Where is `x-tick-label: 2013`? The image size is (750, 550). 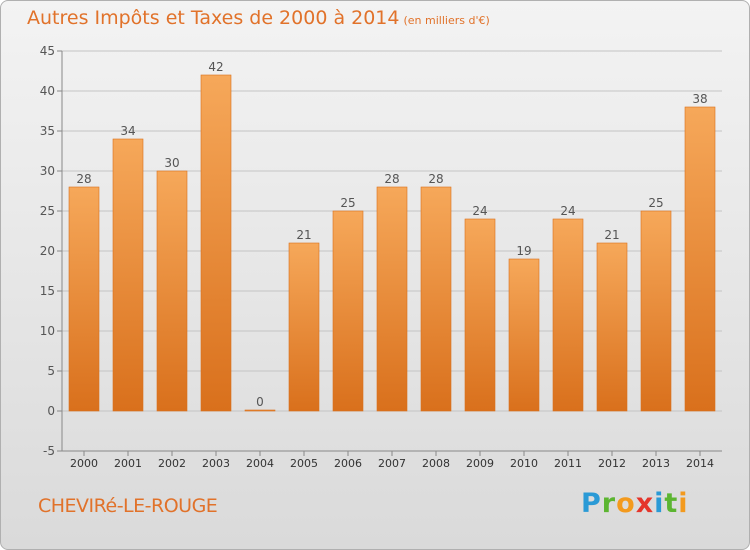
x-tick-label: 2013 is located at coordinates (656, 463).